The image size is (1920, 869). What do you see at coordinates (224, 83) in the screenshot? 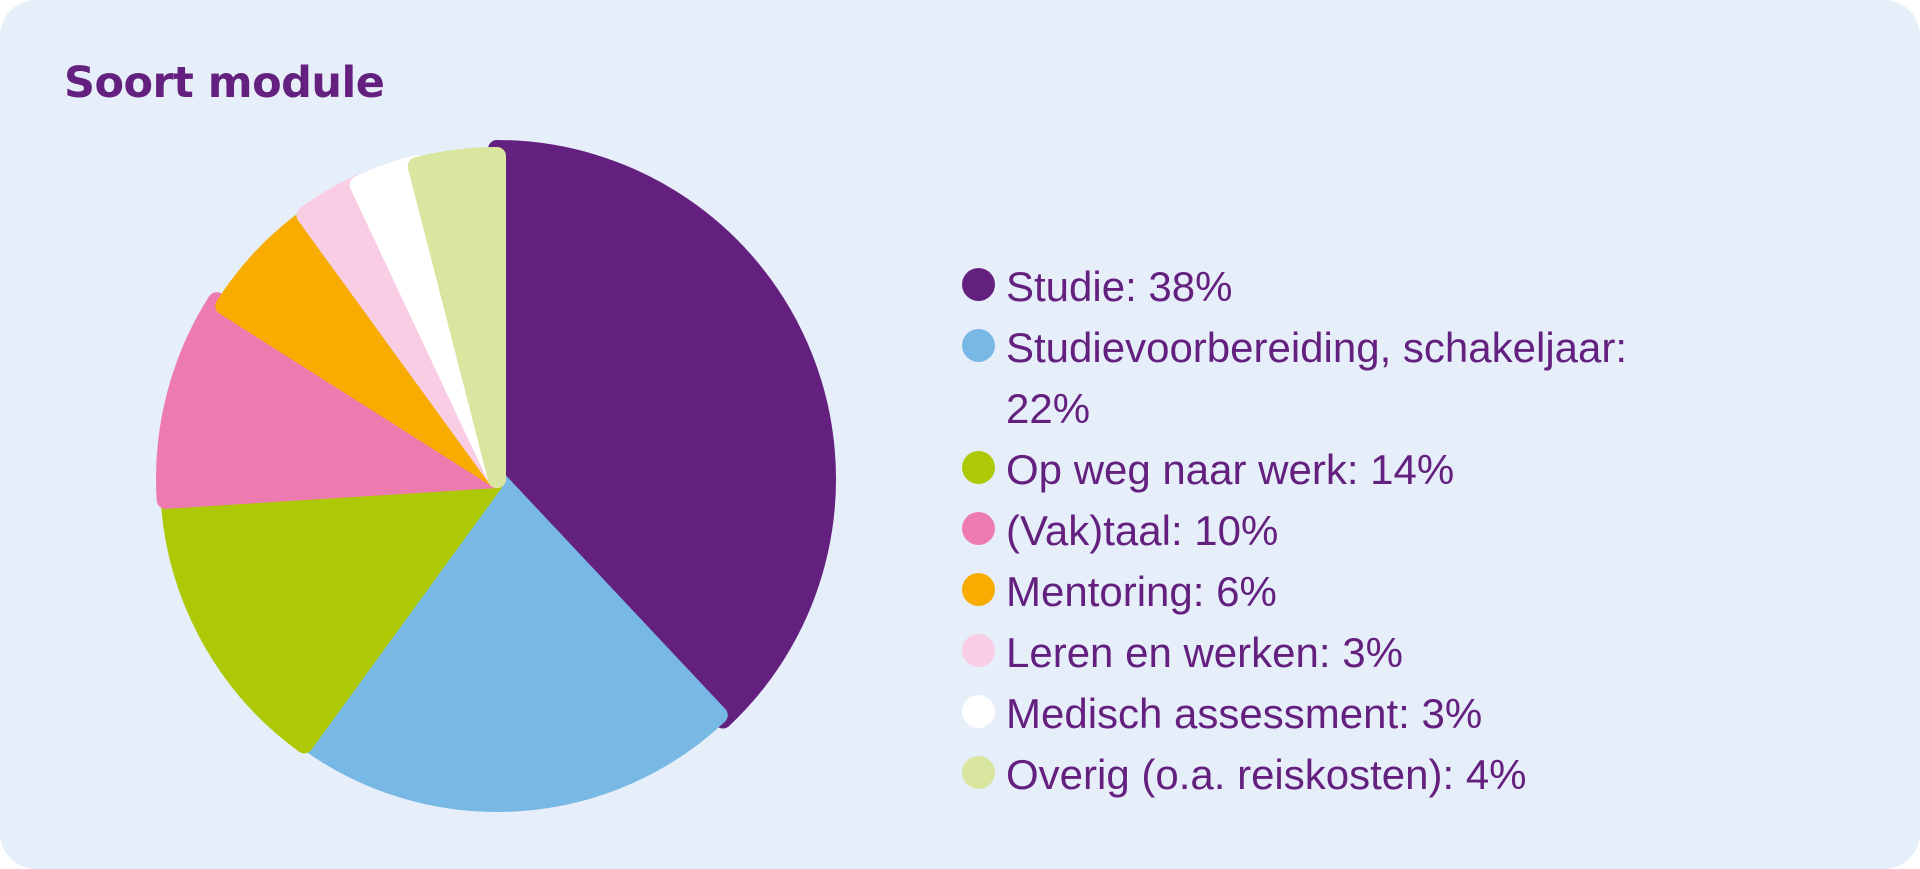
I see `chart-title: Soort module` at bounding box center [224, 83].